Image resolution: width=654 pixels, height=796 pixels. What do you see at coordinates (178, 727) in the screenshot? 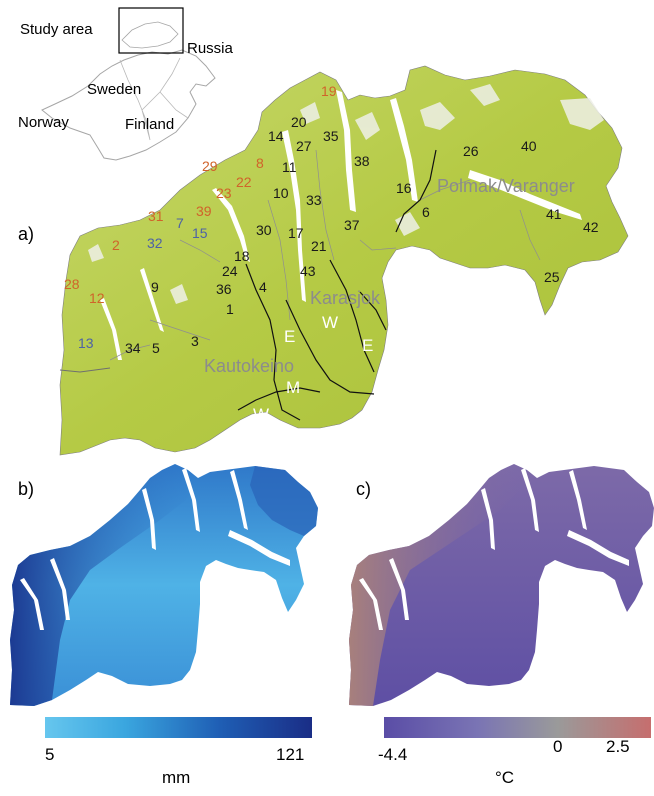
I see `precipitation-colorbar` at bounding box center [178, 727].